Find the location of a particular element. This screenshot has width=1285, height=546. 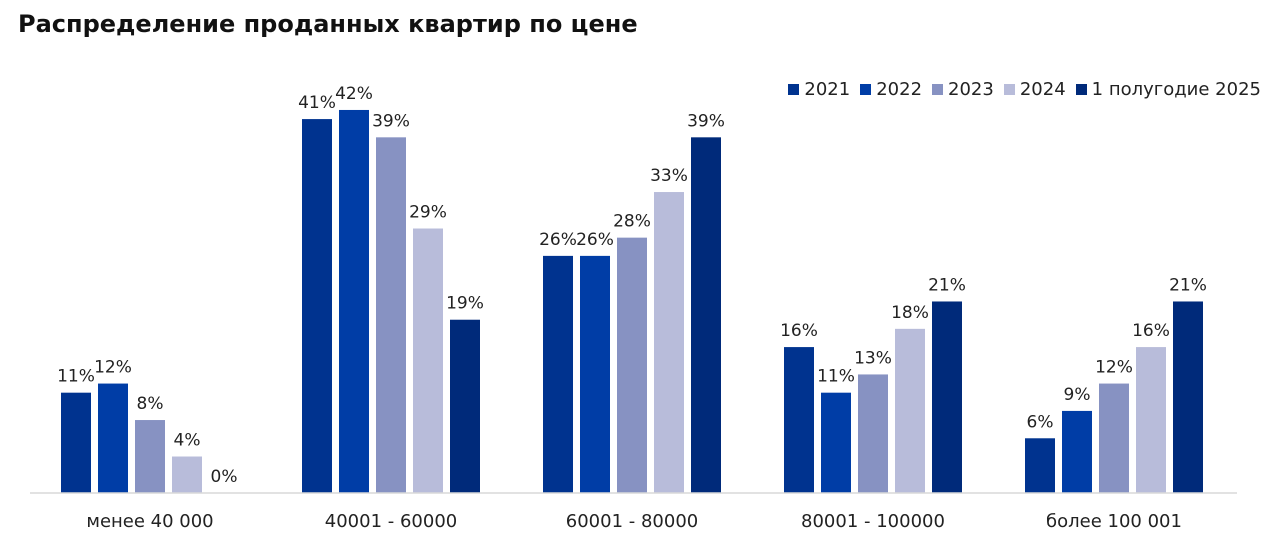

data-label: 42% is located at coordinates (354, 94).